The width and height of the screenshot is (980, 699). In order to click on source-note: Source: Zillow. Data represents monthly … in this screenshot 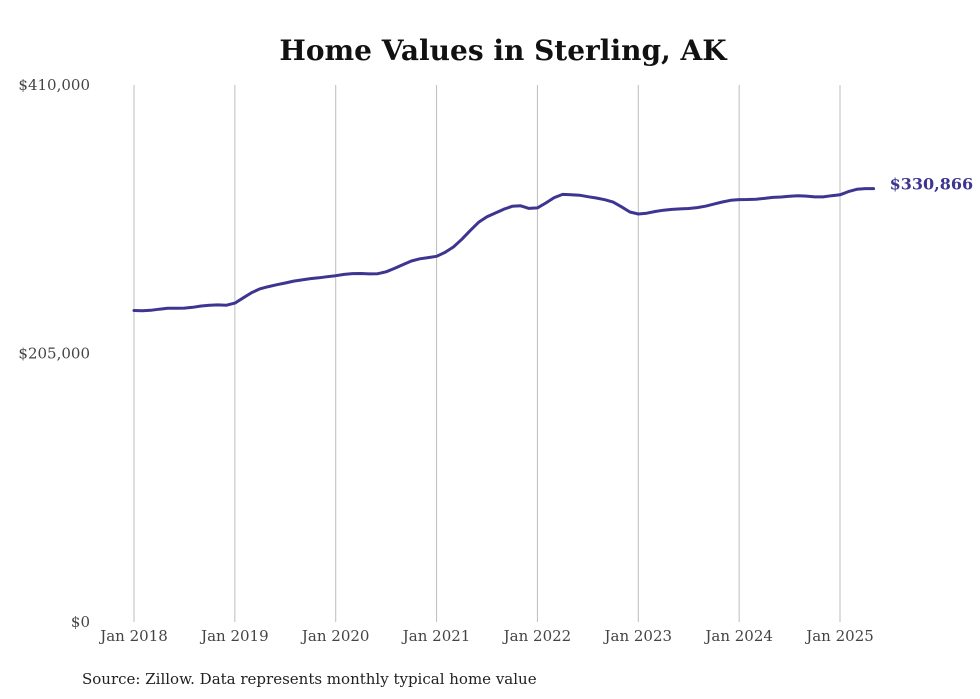, I will do `click(309, 679)`.